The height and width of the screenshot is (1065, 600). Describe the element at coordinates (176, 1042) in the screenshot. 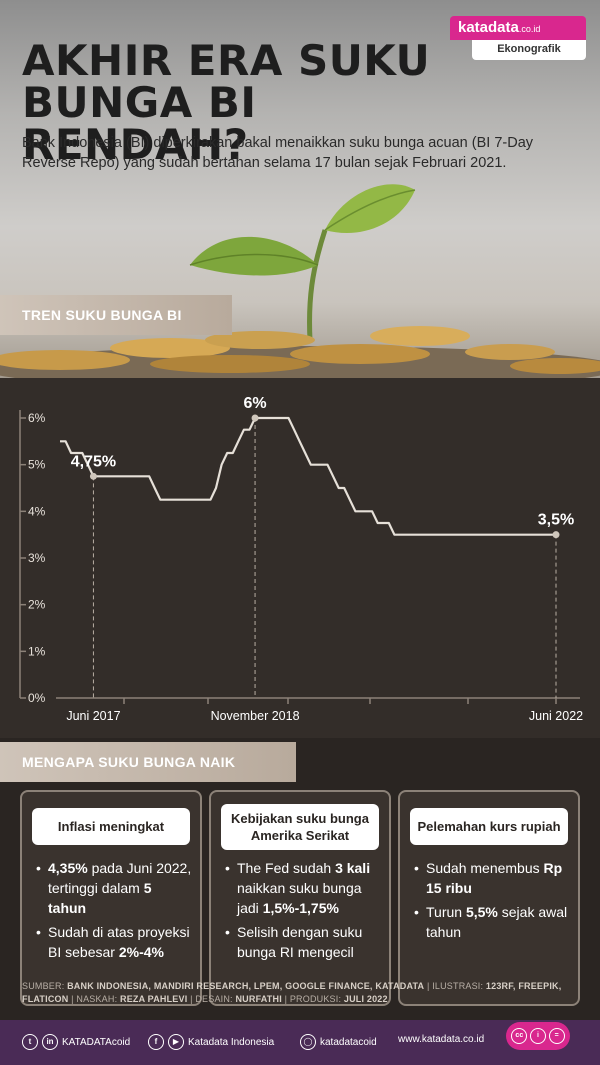

I see `youtube-icon: ▶` at that location.